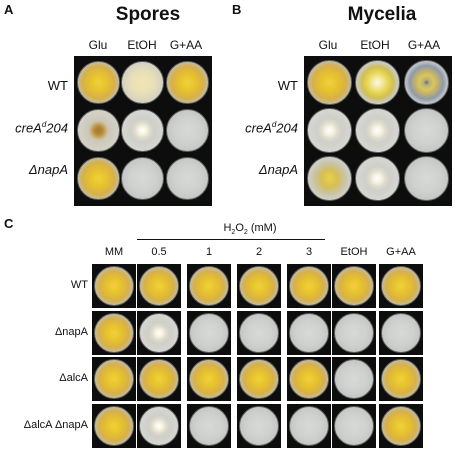  What do you see at coordinates (73, 378) in the screenshot?
I see `panel-c-row-label: ΔalcA` at bounding box center [73, 378].